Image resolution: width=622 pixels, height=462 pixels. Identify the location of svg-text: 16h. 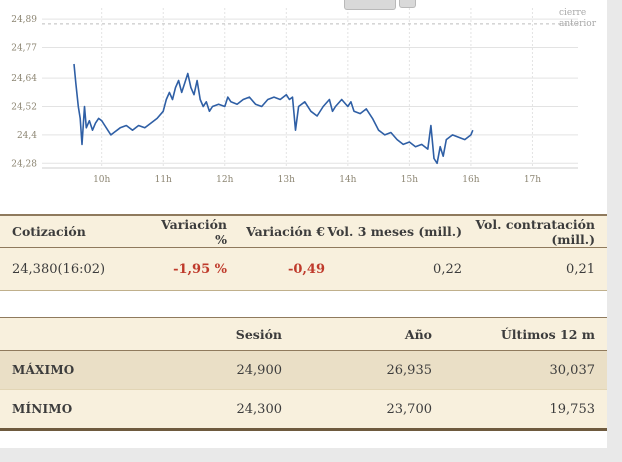
(470, 180).